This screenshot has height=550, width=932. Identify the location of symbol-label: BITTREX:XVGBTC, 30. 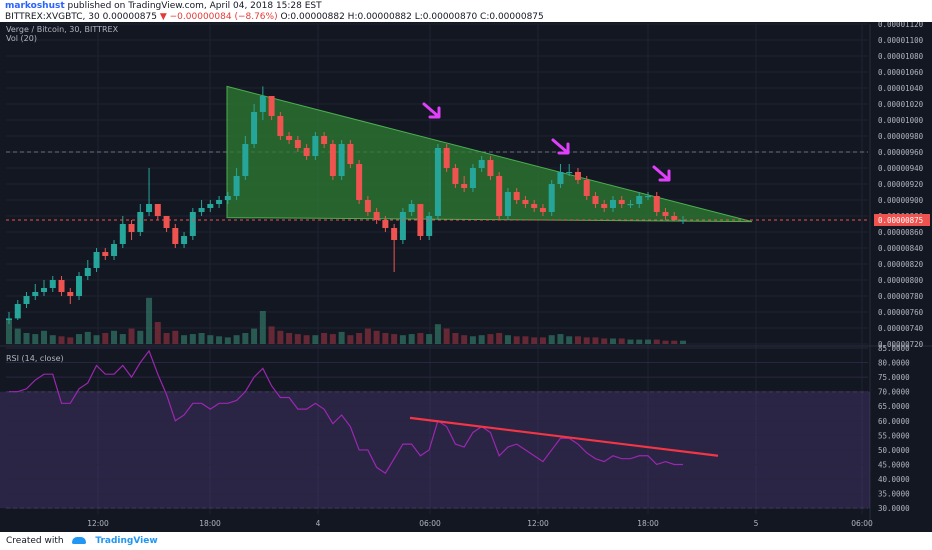
(52, 17).